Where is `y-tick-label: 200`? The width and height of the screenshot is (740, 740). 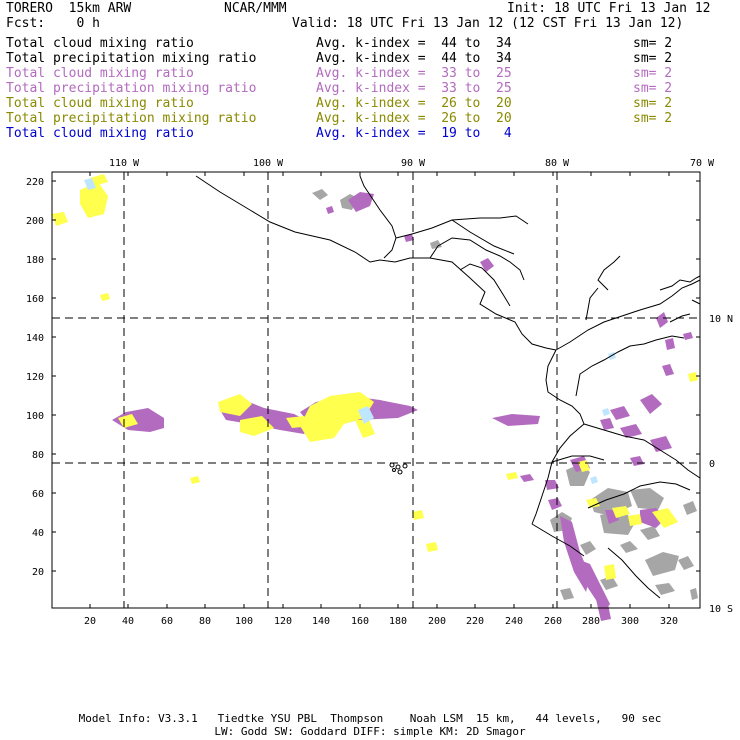
y-tick-label: 200 is located at coordinates (35, 221).